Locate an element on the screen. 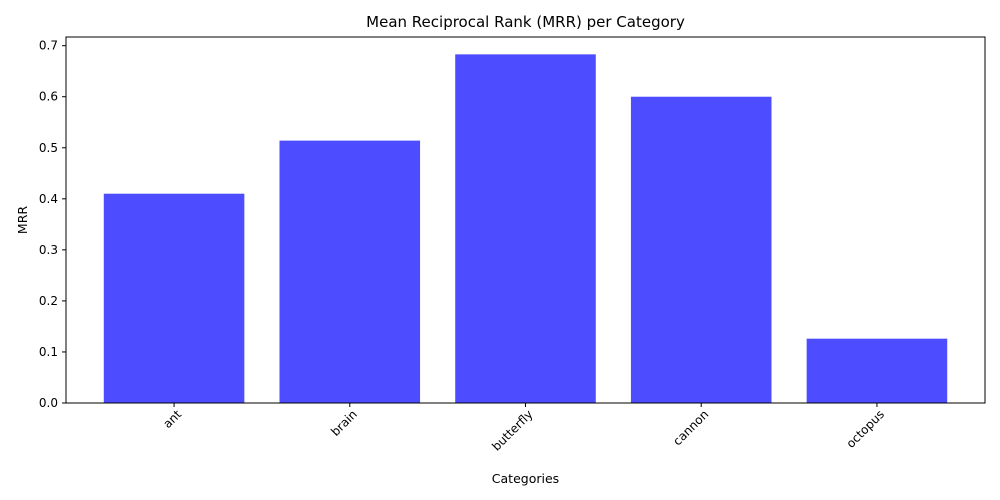 The image size is (1000, 500). y-tick-label: 0.3 is located at coordinates (48, 250).